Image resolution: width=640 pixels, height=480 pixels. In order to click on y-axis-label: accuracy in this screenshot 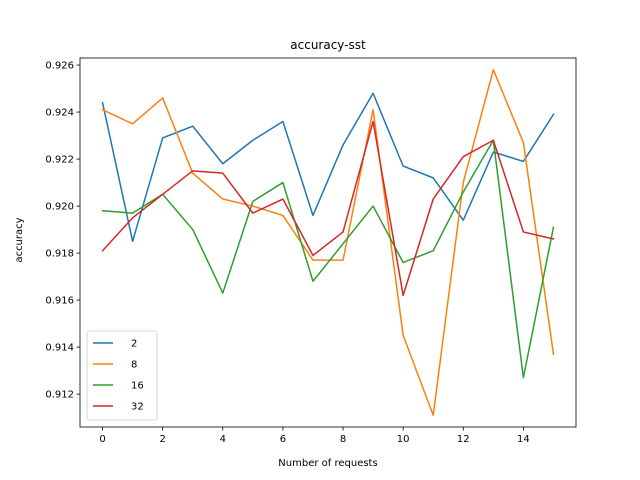, I will do `click(19, 239)`.